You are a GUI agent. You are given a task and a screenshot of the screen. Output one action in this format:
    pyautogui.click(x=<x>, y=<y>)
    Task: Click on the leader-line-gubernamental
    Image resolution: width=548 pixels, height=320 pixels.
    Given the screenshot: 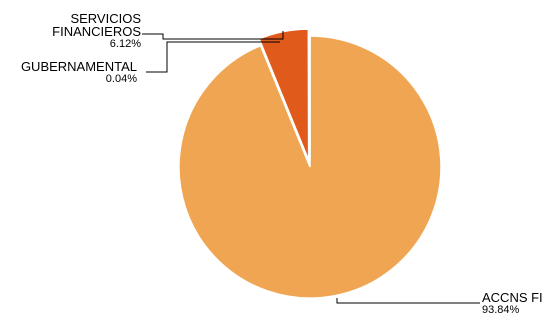 What is the action you would take?
    pyautogui.click(x=213, y=57)
    